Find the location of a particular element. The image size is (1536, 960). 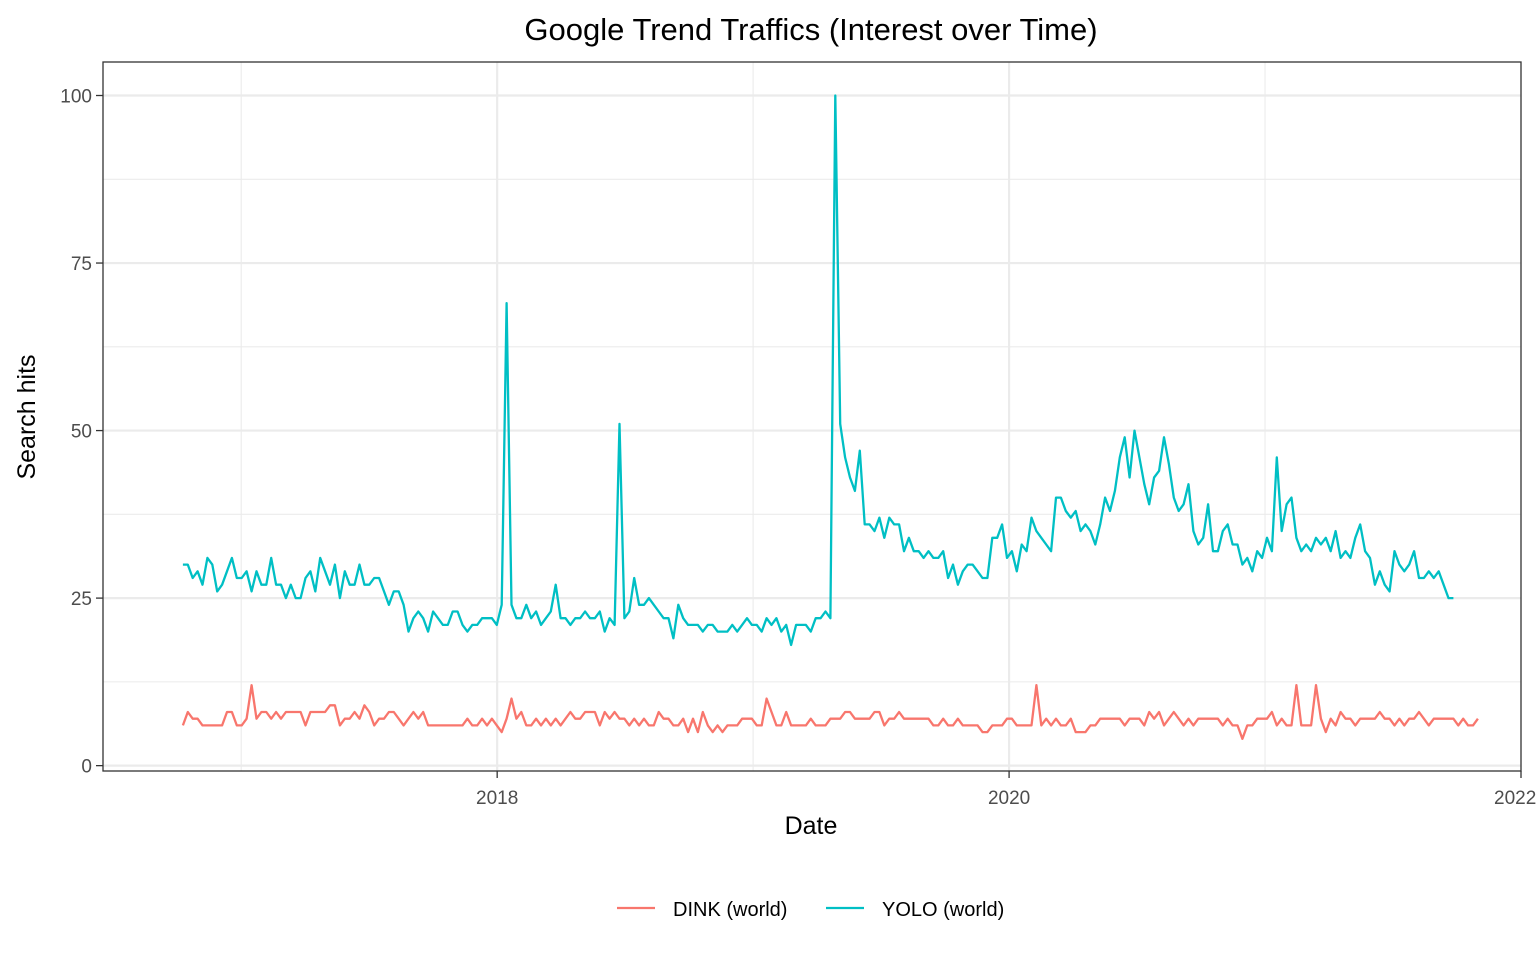

y-axis: 0 25 50 75 100 is located at coordinates (81, 432).